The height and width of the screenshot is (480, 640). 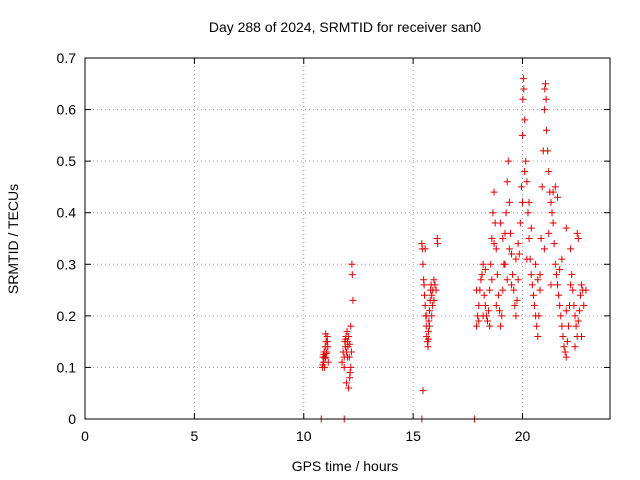 What do you see at coordinates (67, 161) in the screenshot?
I see `y-tick-label: 0.5` at bounding box center [67, 161].